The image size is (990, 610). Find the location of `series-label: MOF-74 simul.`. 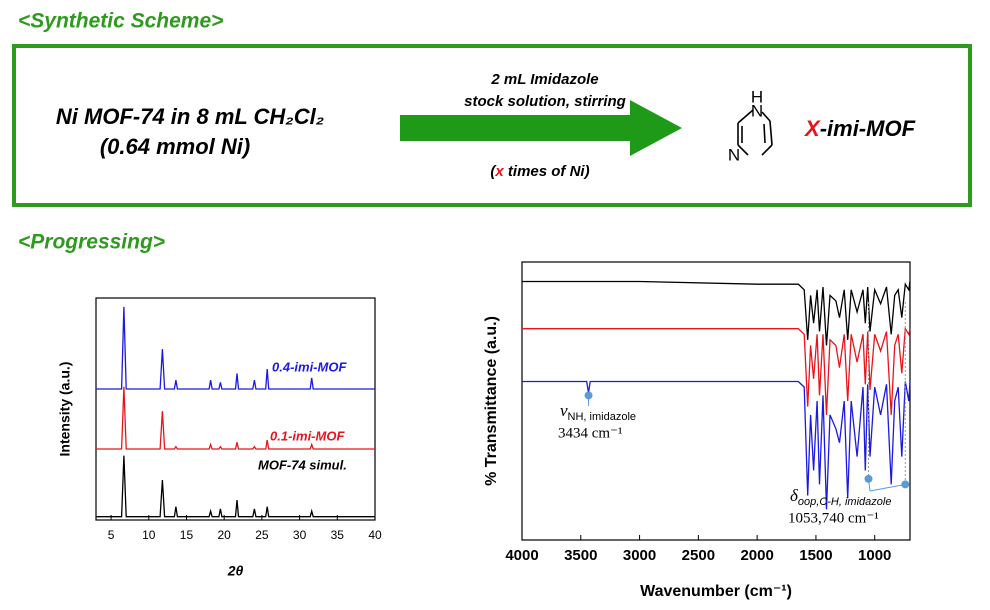

series-label: MOF-74 simul. is located at coordinates (302, 464).